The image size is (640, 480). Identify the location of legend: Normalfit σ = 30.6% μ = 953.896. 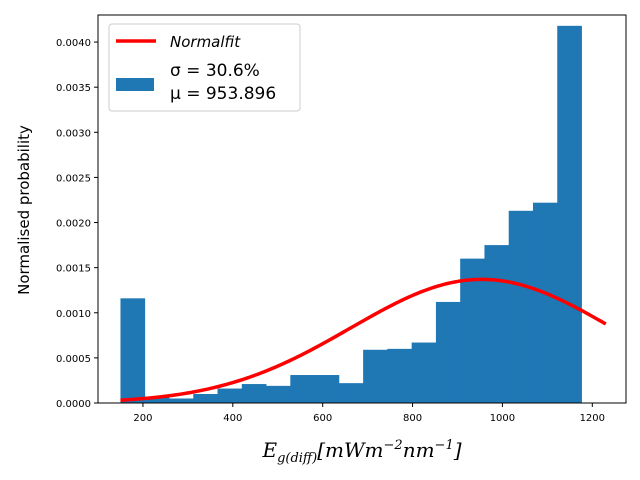
(204, 67).